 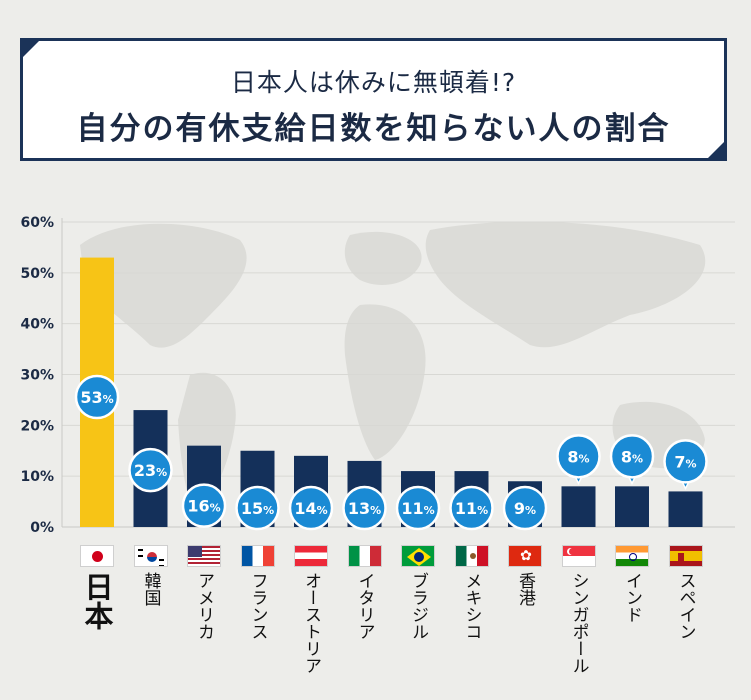 What do you see at coordinates (37, 223) in the screenshot?
I see `y-tick-label: 60%` at bounding box center [37, 223].